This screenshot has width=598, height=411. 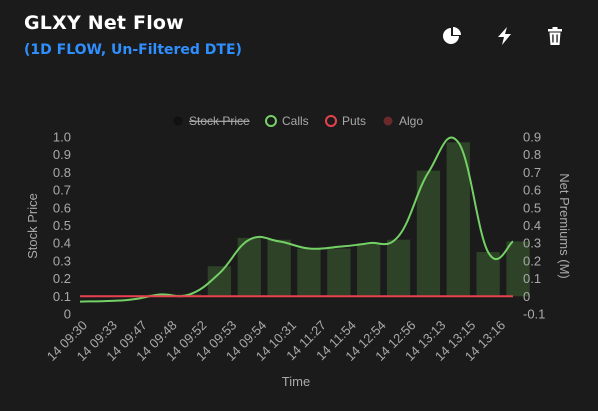 What do you see at coordinates (411, 121) in the screenshot?
I see `legend-label: Algo` at bounding box center [411, 121].